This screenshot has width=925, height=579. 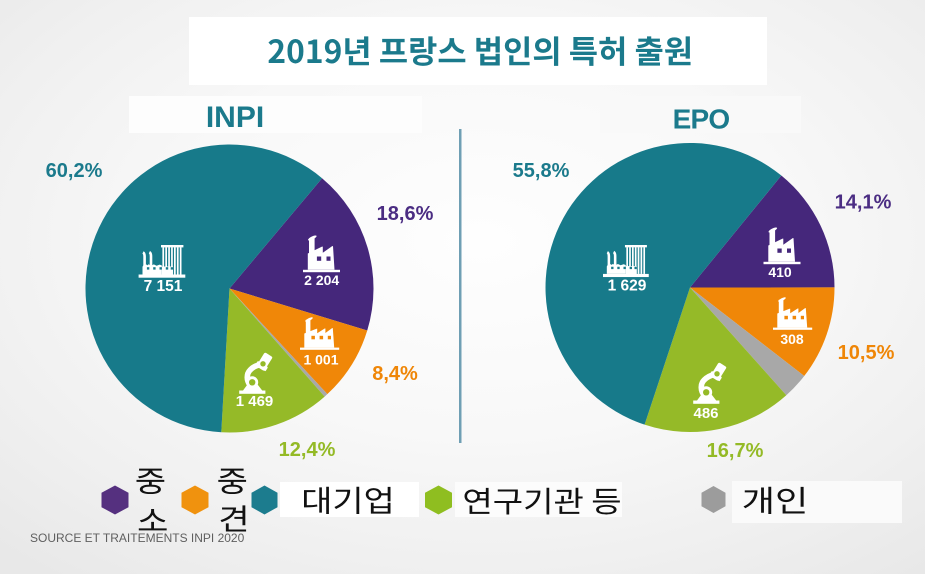 What do you see at coordinates (137, 538) in the screenshot?
I see `svg-text:SOURCE ET TRAITEMENTS INPI 202: SOURCE ET TRAITEMENTS INPI 2020` at bounding box center [137, 538].